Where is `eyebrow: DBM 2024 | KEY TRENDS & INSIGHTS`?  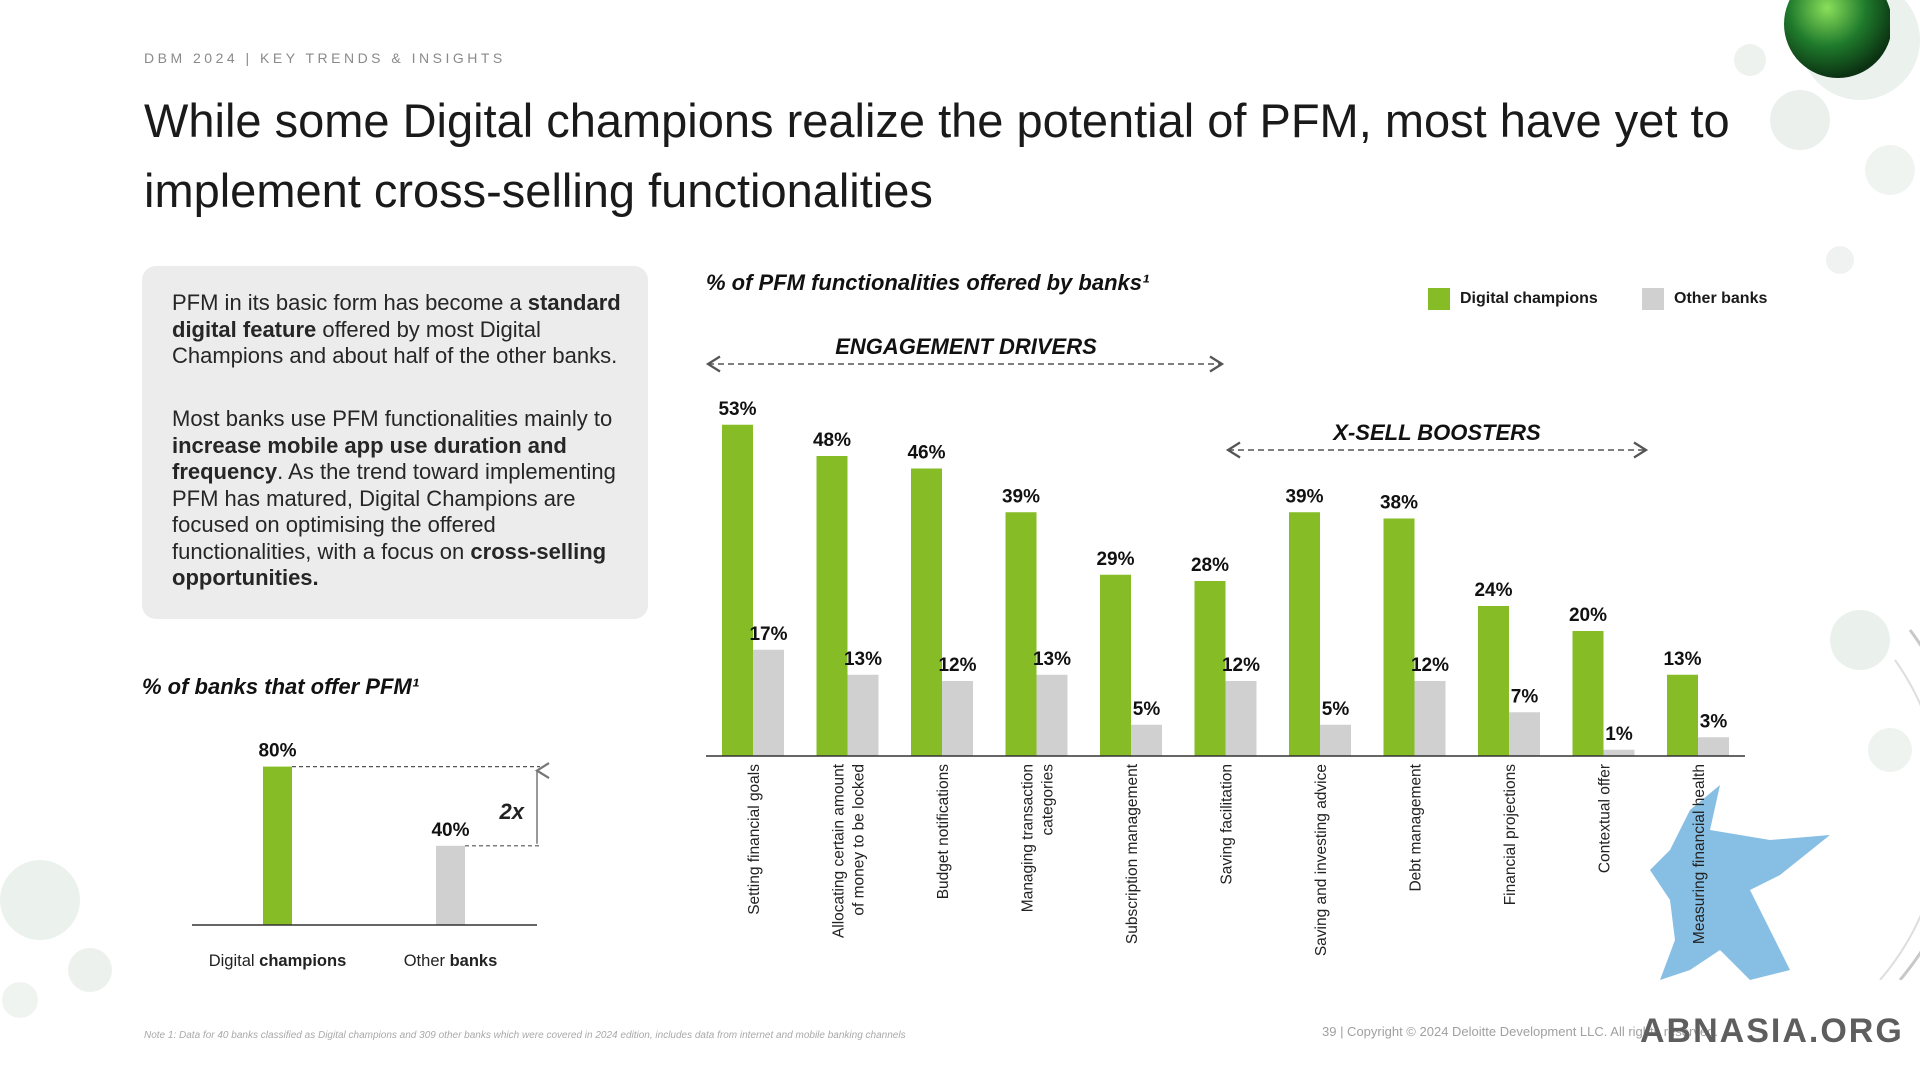 eyebrow: DBM 2024 | KEY TRENDS & INSIGHTS is located at coordinates (325, 58).